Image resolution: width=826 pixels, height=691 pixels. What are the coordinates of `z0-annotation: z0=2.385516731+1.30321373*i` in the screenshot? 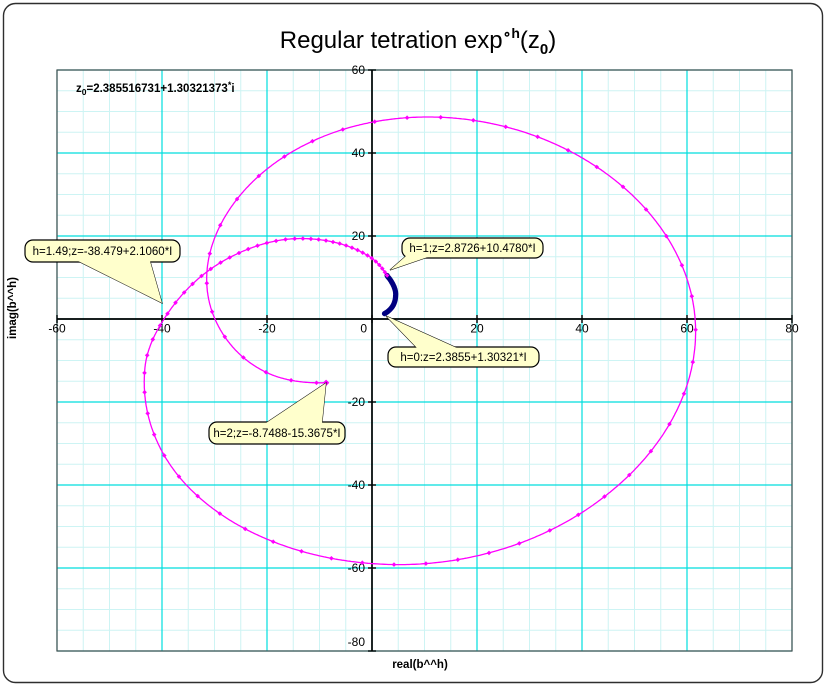 It's located at (155, 88).